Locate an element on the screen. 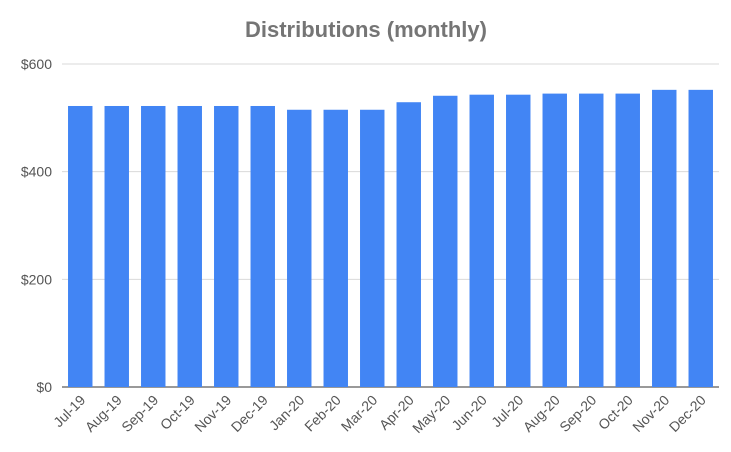 The height and width of the screenshot is (452, 731). x-tick-label: Aug-19 is located at coordinates (103, 413).